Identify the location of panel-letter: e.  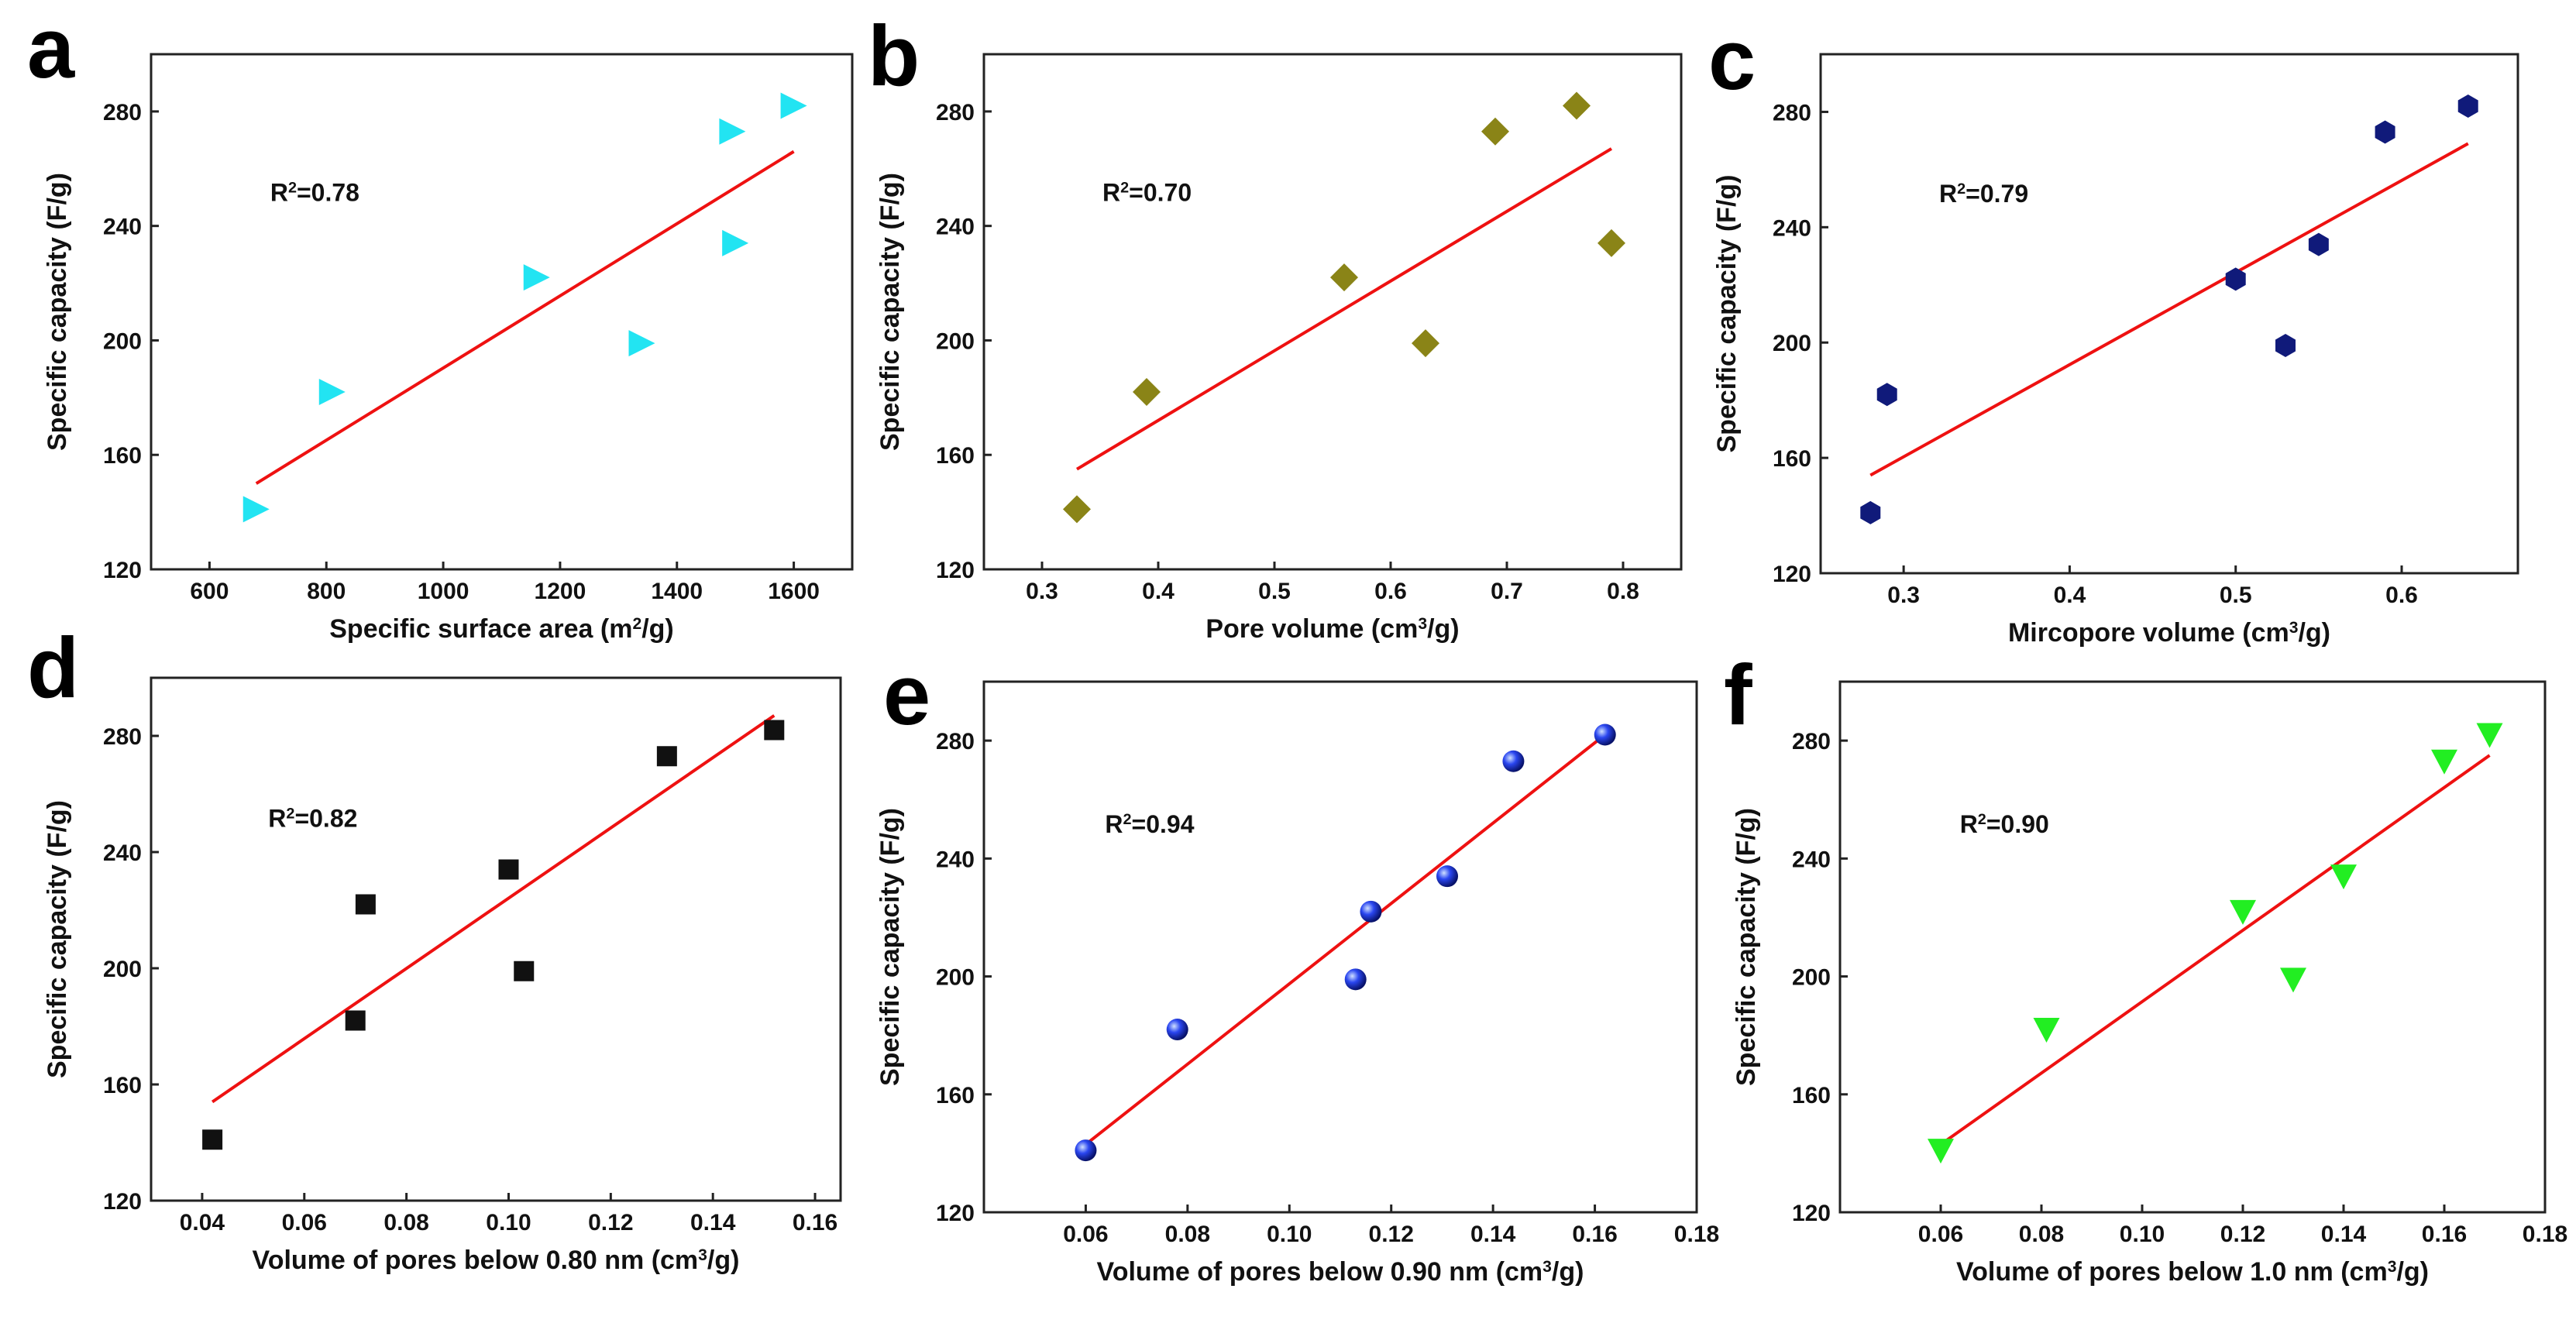
(906, 695).